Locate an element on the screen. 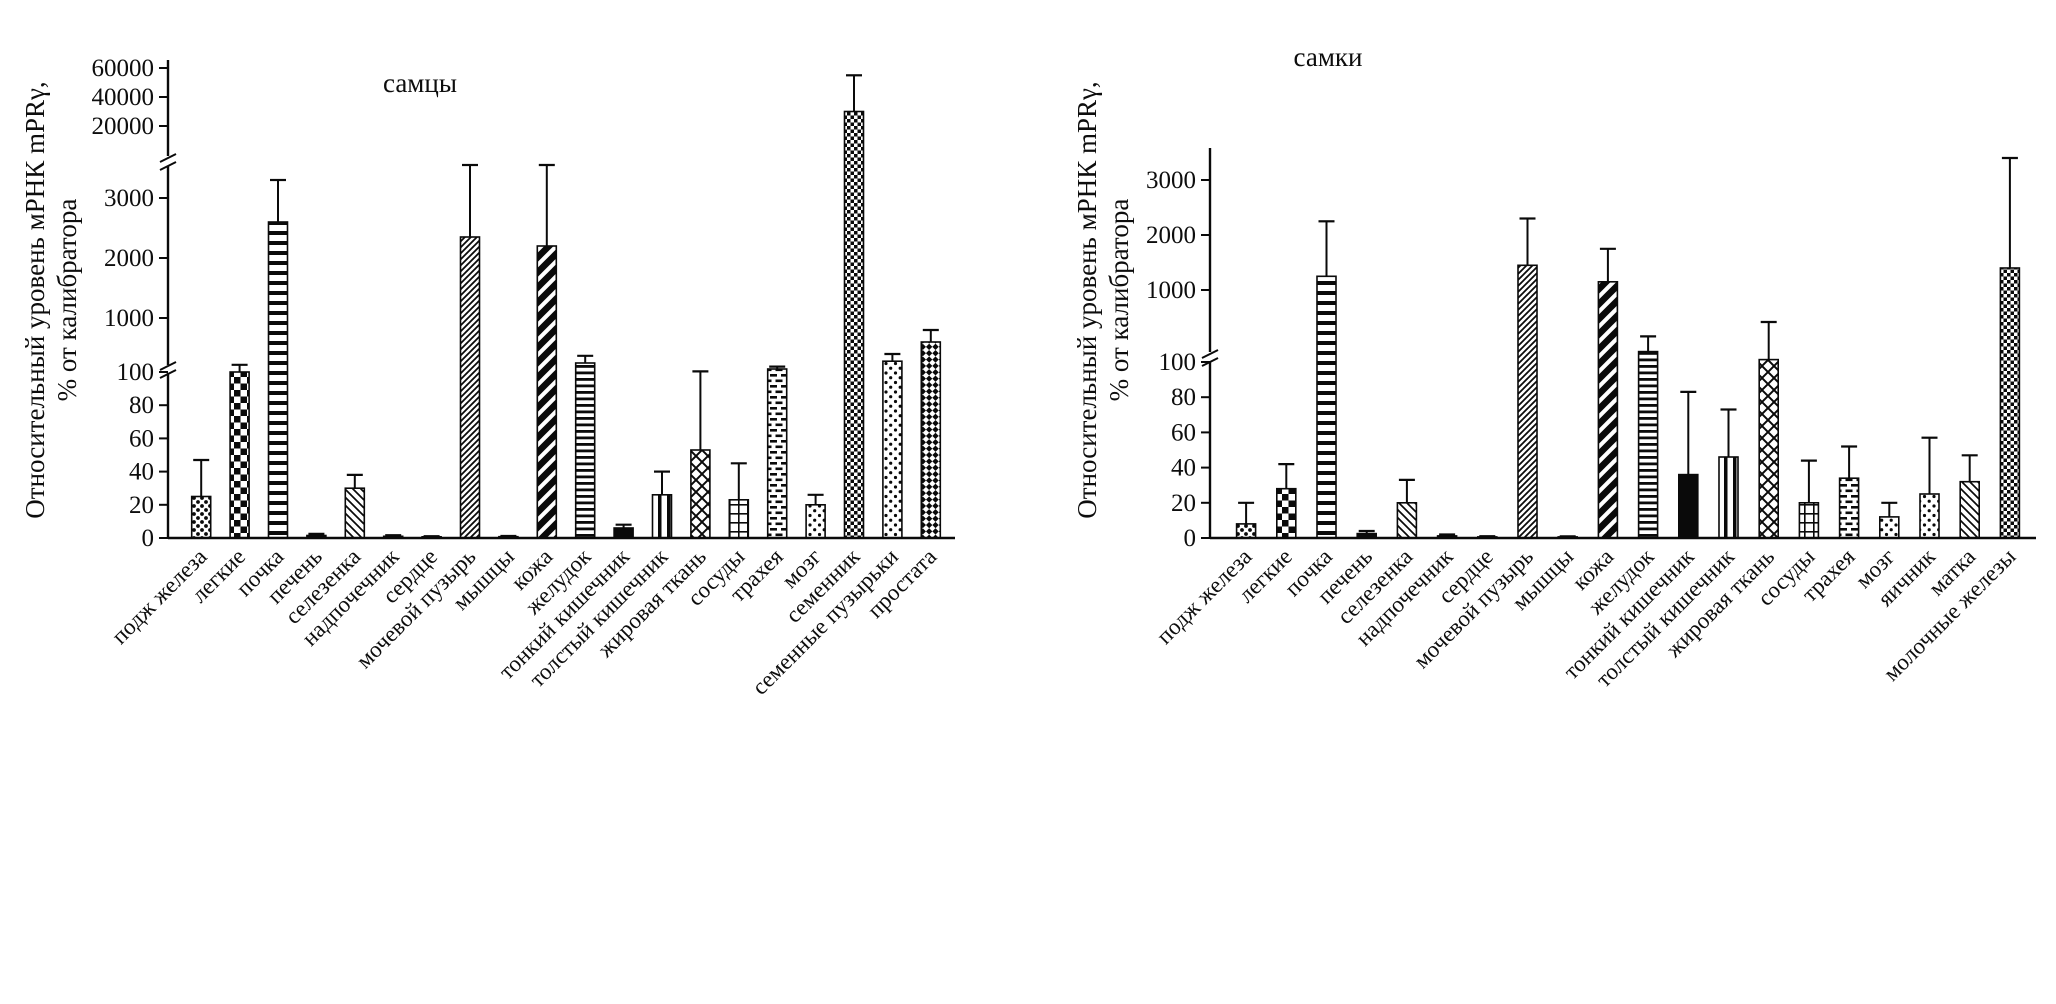 This screenshot has height=1004, width=2056. males-y-axis-label-line1: Относительный уровень мРНК mPRγ, is located at coordinates (35, 299).